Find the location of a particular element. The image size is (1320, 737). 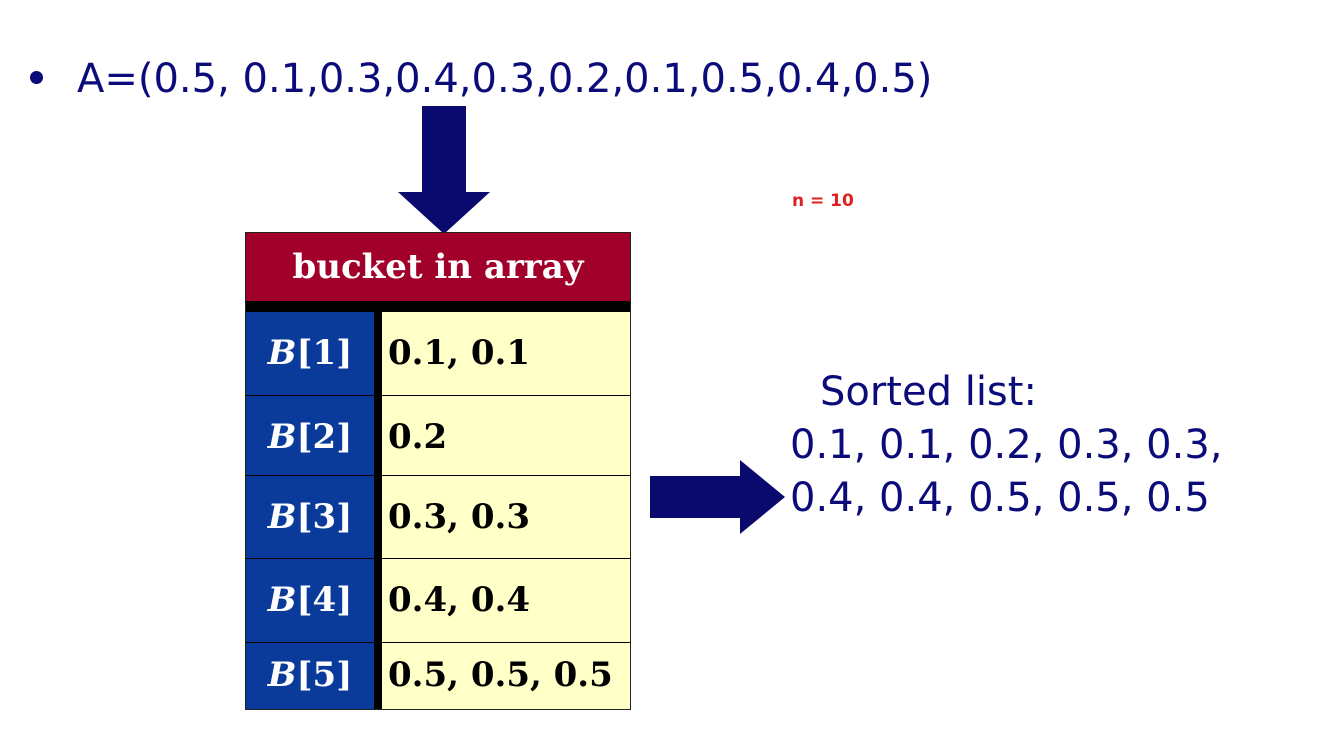

bucket-row: B[1] 0.1, 0.1 is located at coordinates (438, 353).